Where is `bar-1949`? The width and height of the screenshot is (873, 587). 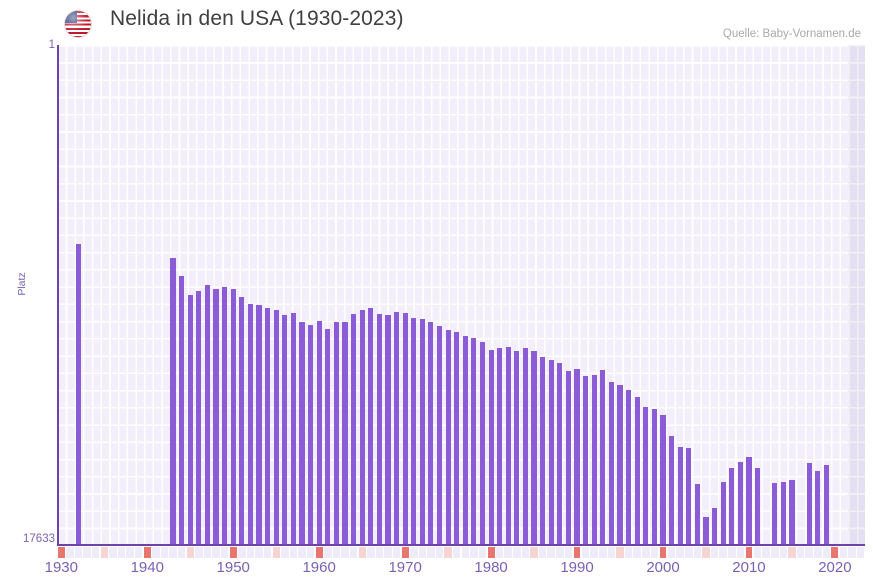
bar-1949 is located at coordinates (225, 415).